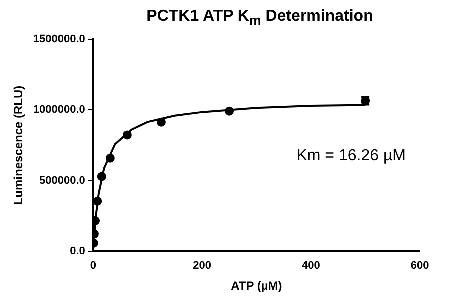  I want to click on annotation: Km = 16.26 µM, so click(351, 155).